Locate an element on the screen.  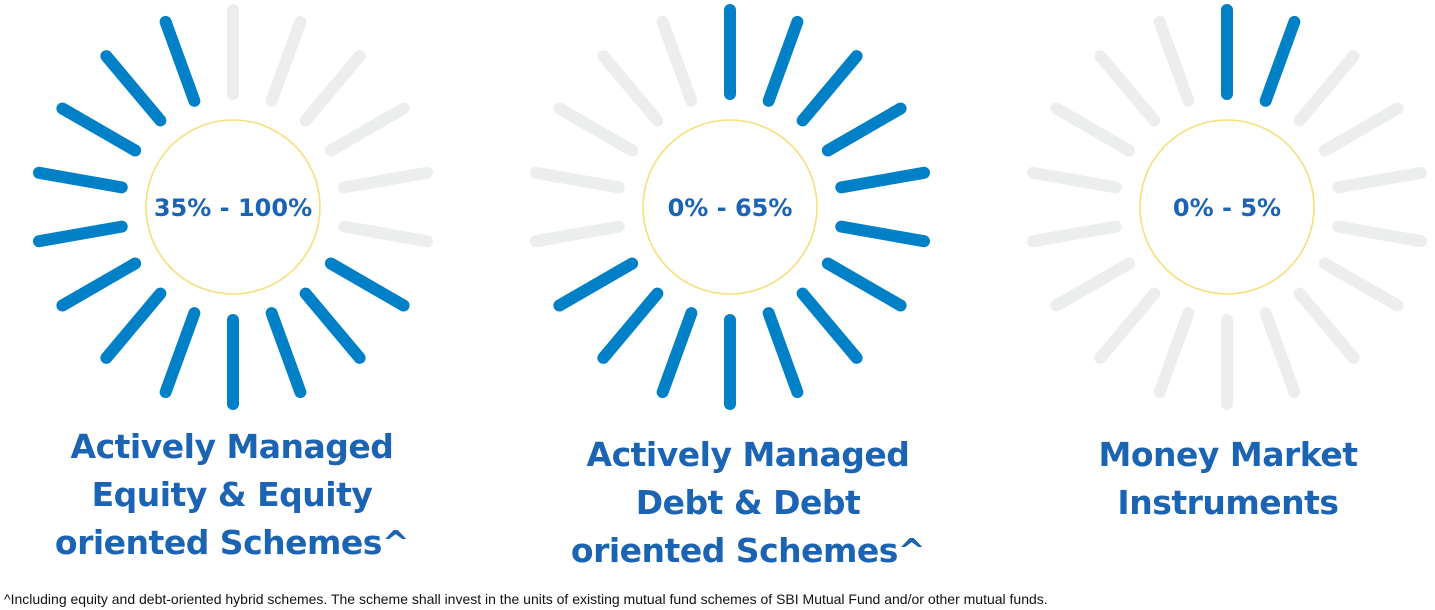
title-line: Debt & Debt is located at coordinates (748, 502).